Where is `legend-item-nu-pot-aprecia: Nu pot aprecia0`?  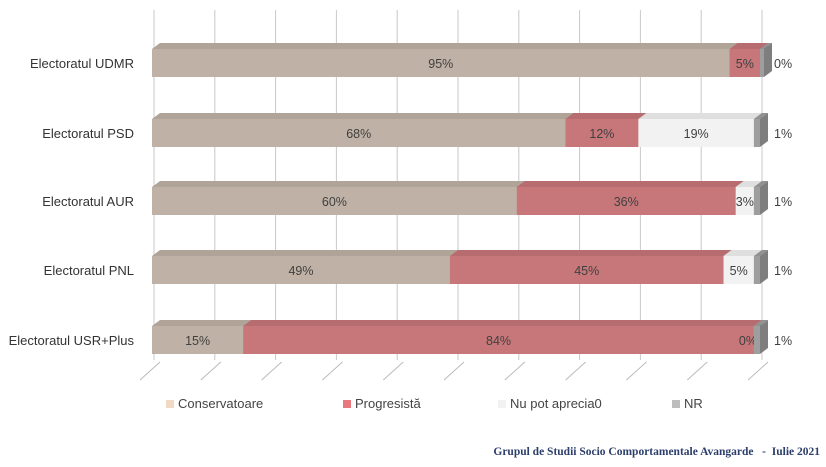 legend-item-nu-pot-aprecia: Nu pot aprecia0 is located at coordinates (550, 403).